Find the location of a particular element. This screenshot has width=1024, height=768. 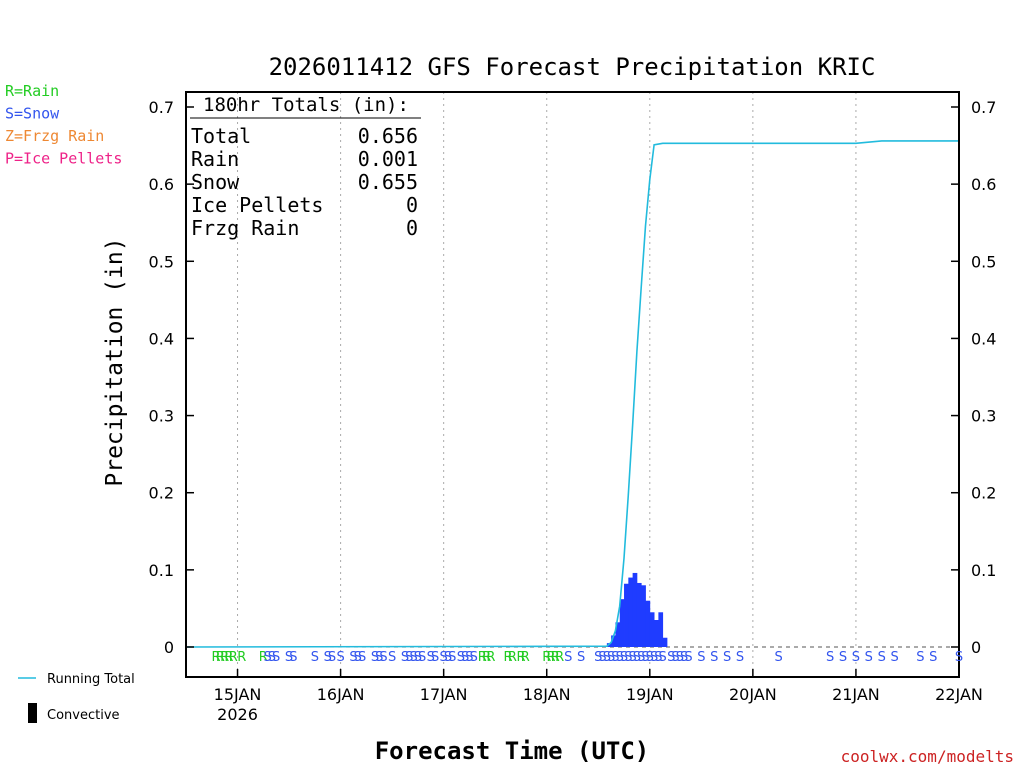

snow-marker-58: S is located at coordinates (830, 657).